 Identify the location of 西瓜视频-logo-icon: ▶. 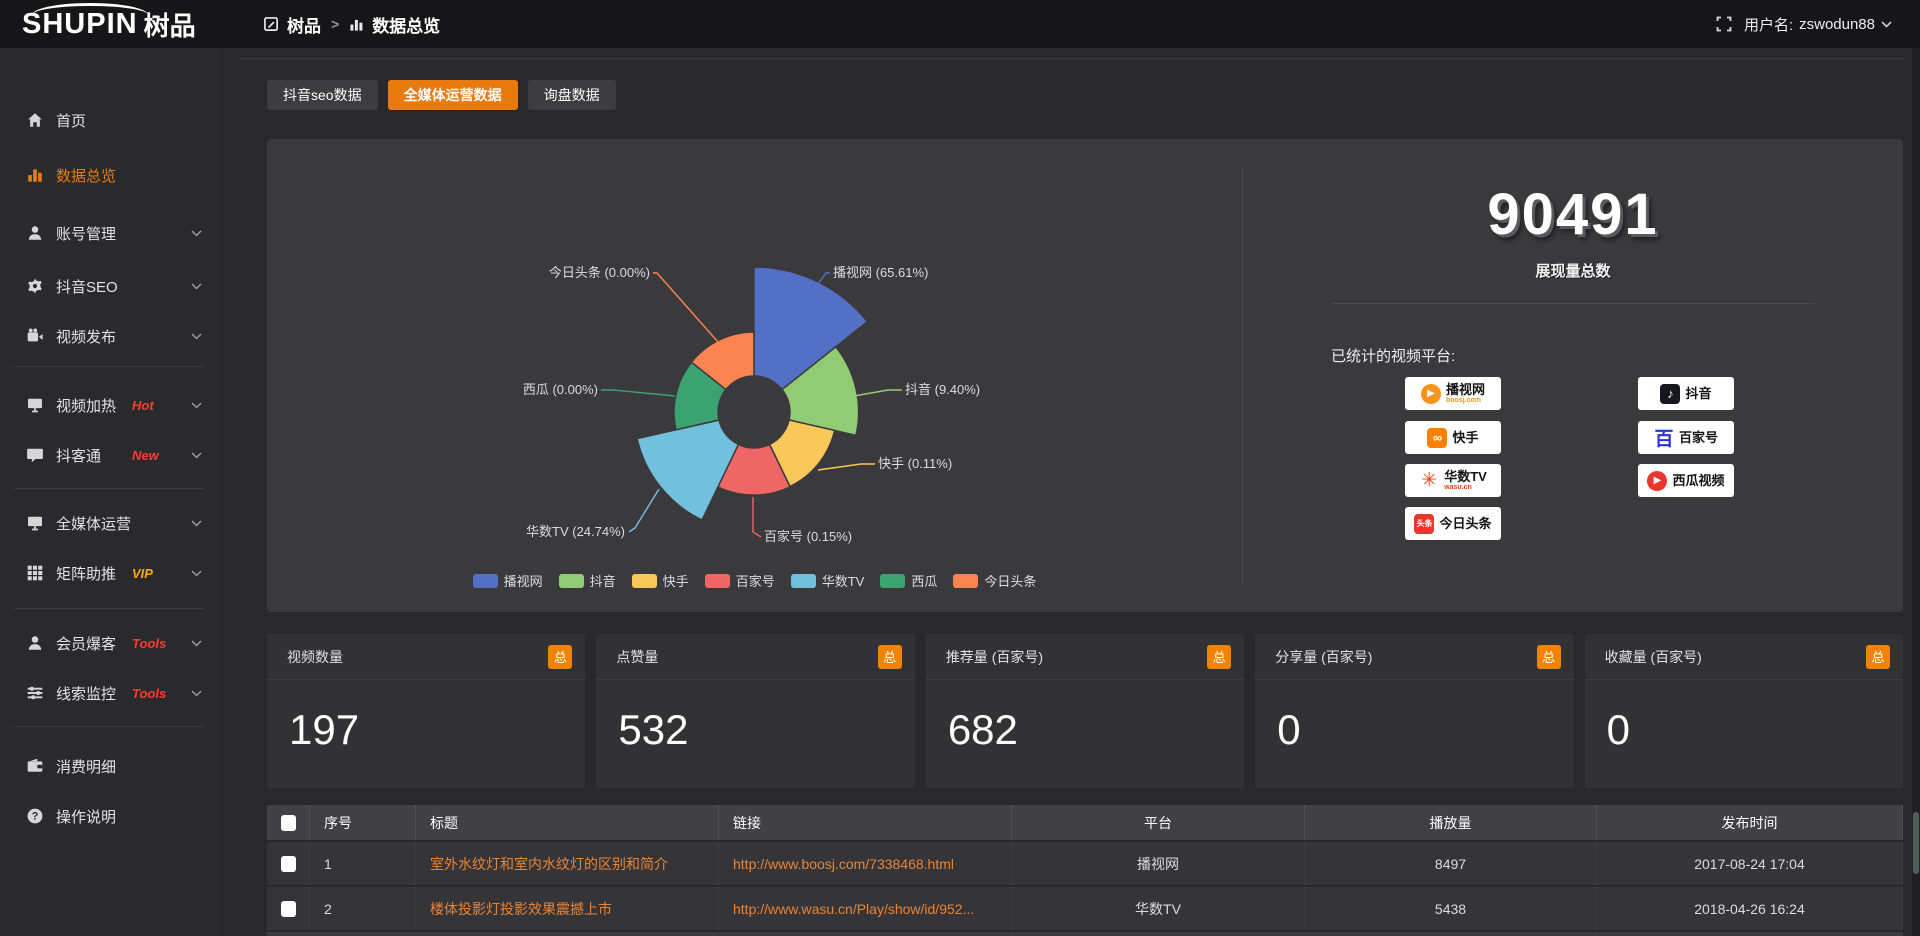
(1657, 480).